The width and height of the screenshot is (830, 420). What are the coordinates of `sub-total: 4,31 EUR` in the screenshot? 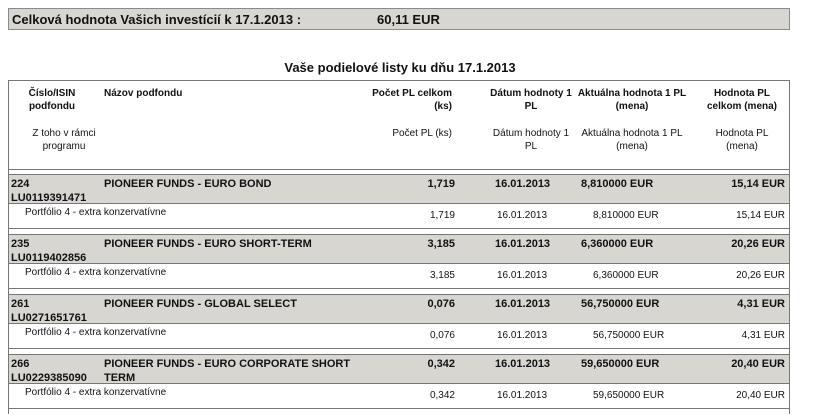 It's located at (763, 335).